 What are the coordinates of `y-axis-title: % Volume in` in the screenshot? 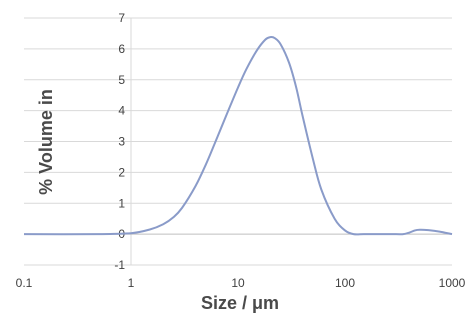 It's located at (46, 142).